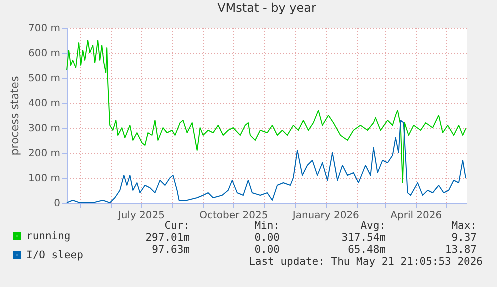 The image size is (497, 287). What do you see at coordinates (48, 236) in the screenshot?
I see `legend-label: running` at bounding box center [48, 236].